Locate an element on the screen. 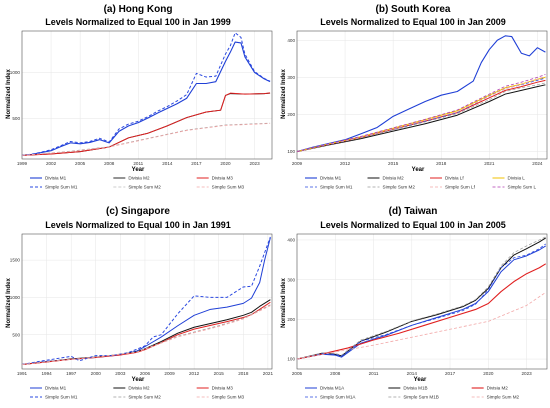 This screenshot has width=550, height=408. series-line-simple-sum-lf is located at coordinates (421, 113).